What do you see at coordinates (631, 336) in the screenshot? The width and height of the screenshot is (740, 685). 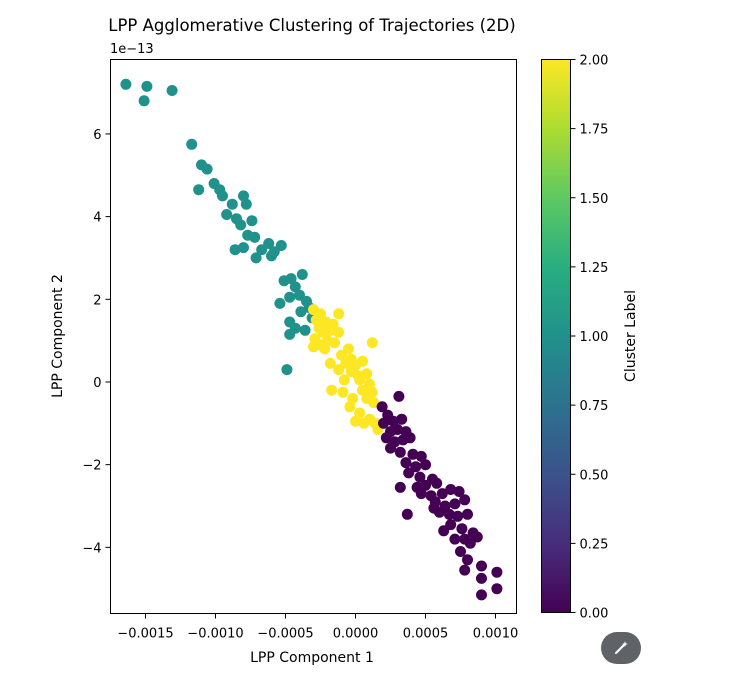 I see `colorbar-label: Cluster Label` at bounding box center [631, 336].